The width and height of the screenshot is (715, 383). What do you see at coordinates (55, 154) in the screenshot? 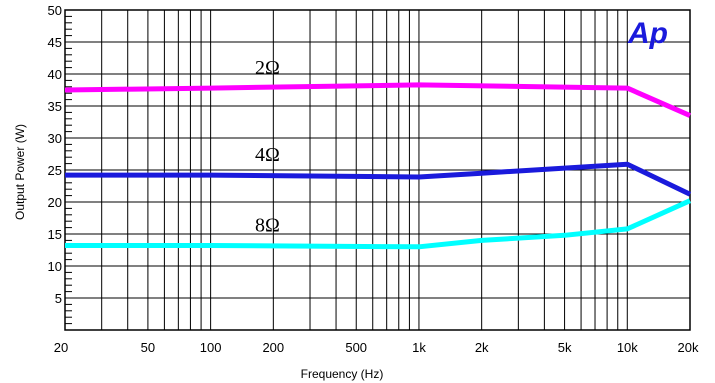
I see `y-tick-labels: 5 10 15 20 25 30 35 40 45 50` at bounding box center [55, 154].